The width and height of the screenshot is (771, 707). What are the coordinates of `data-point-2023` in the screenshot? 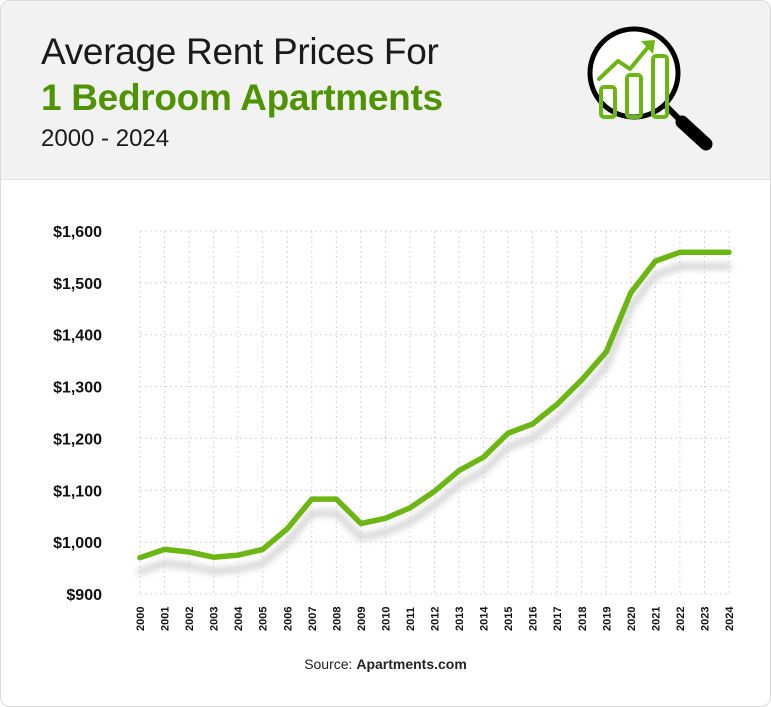 It's located at (704, 252).